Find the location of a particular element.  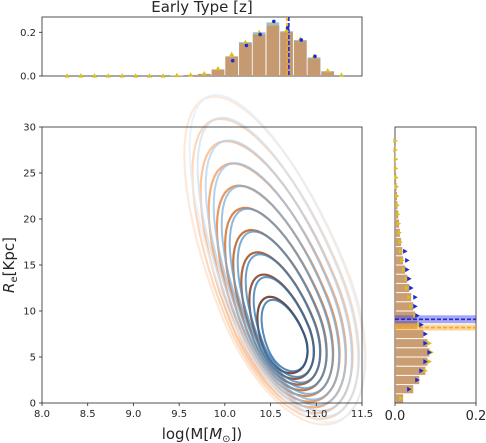

top-histogram-series-orange is located at coordinates (252, 51).